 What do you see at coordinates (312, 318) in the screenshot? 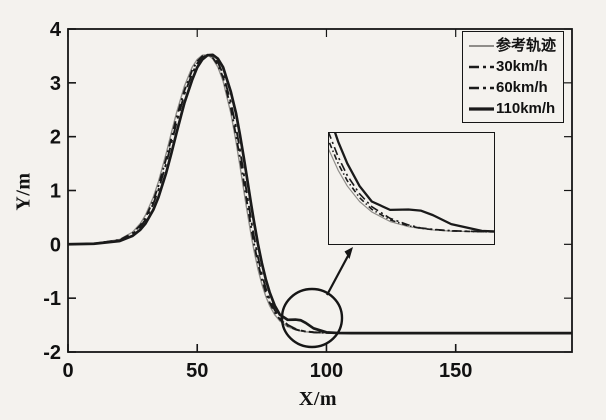
I see `zoom-circle-annotation` at bounding box center [312, 318].